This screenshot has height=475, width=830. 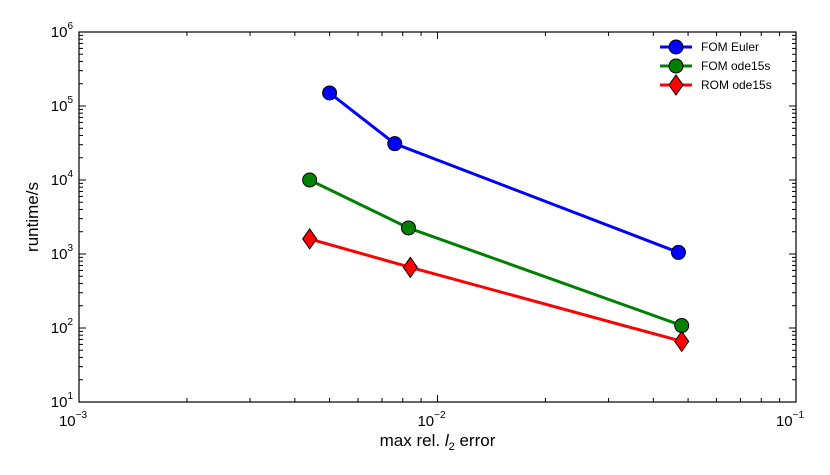 I want to click on legend-item-fom-ode15s: FOM ode15s, so click(x=715, y=66).